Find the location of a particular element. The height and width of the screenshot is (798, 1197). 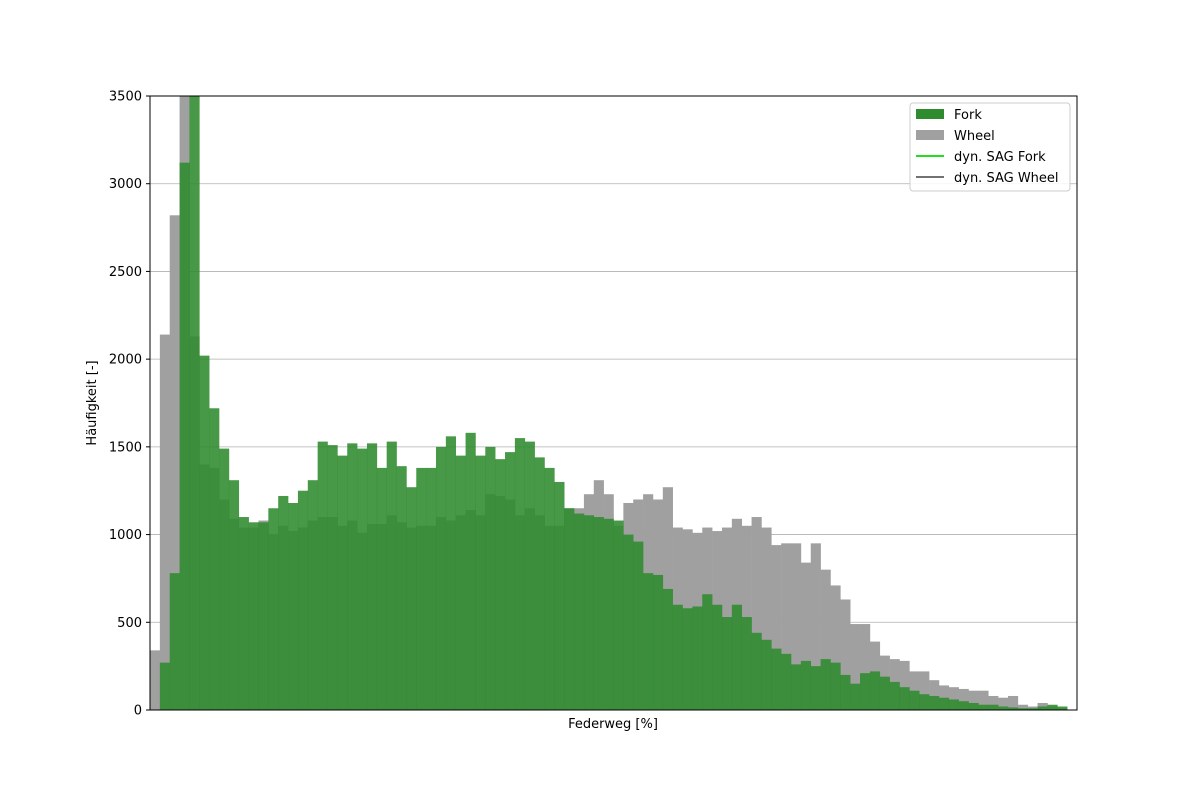

y-tick-label: 3500 is located at coordinates (125, 97).